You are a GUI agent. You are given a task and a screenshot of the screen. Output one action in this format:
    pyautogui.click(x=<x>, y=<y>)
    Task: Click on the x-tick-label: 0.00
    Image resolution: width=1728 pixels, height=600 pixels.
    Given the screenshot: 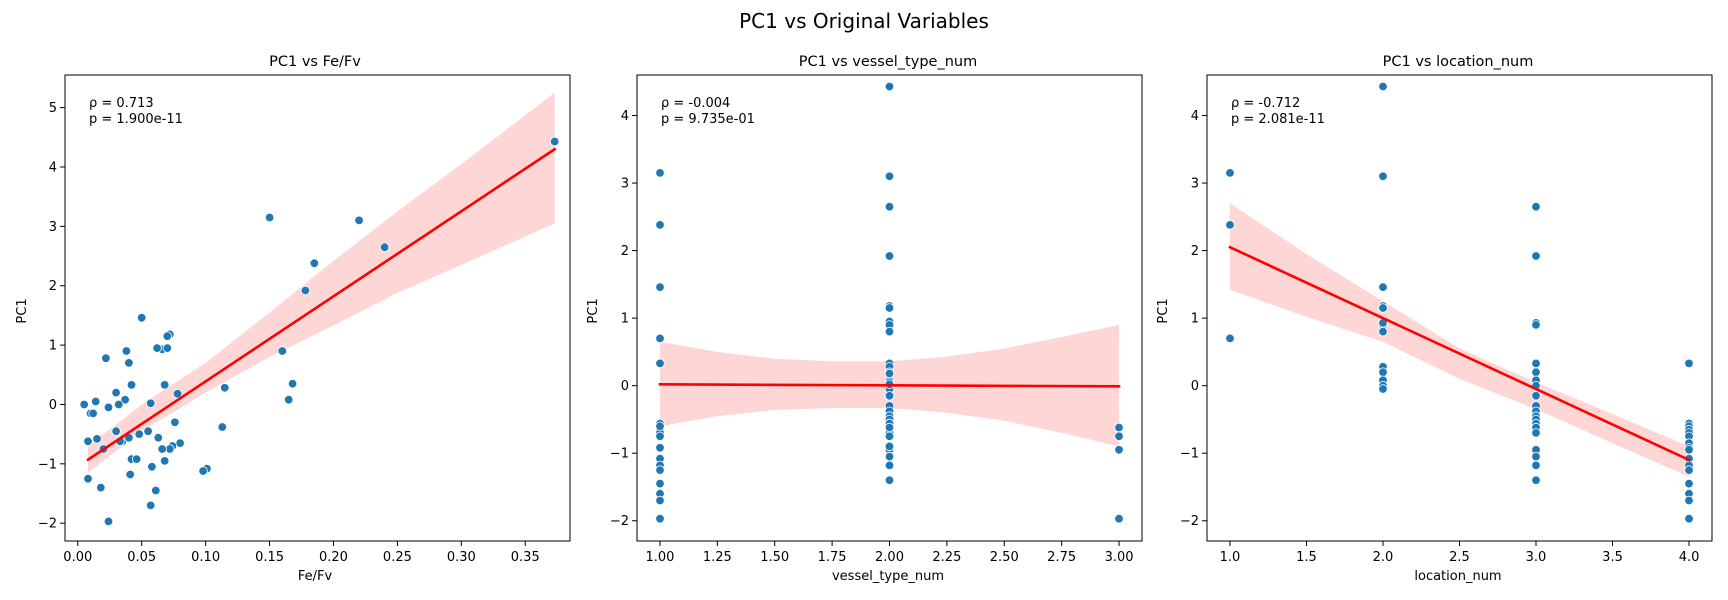 What is the action you would take?
    pyautogui.click(x=77, y=557)
    